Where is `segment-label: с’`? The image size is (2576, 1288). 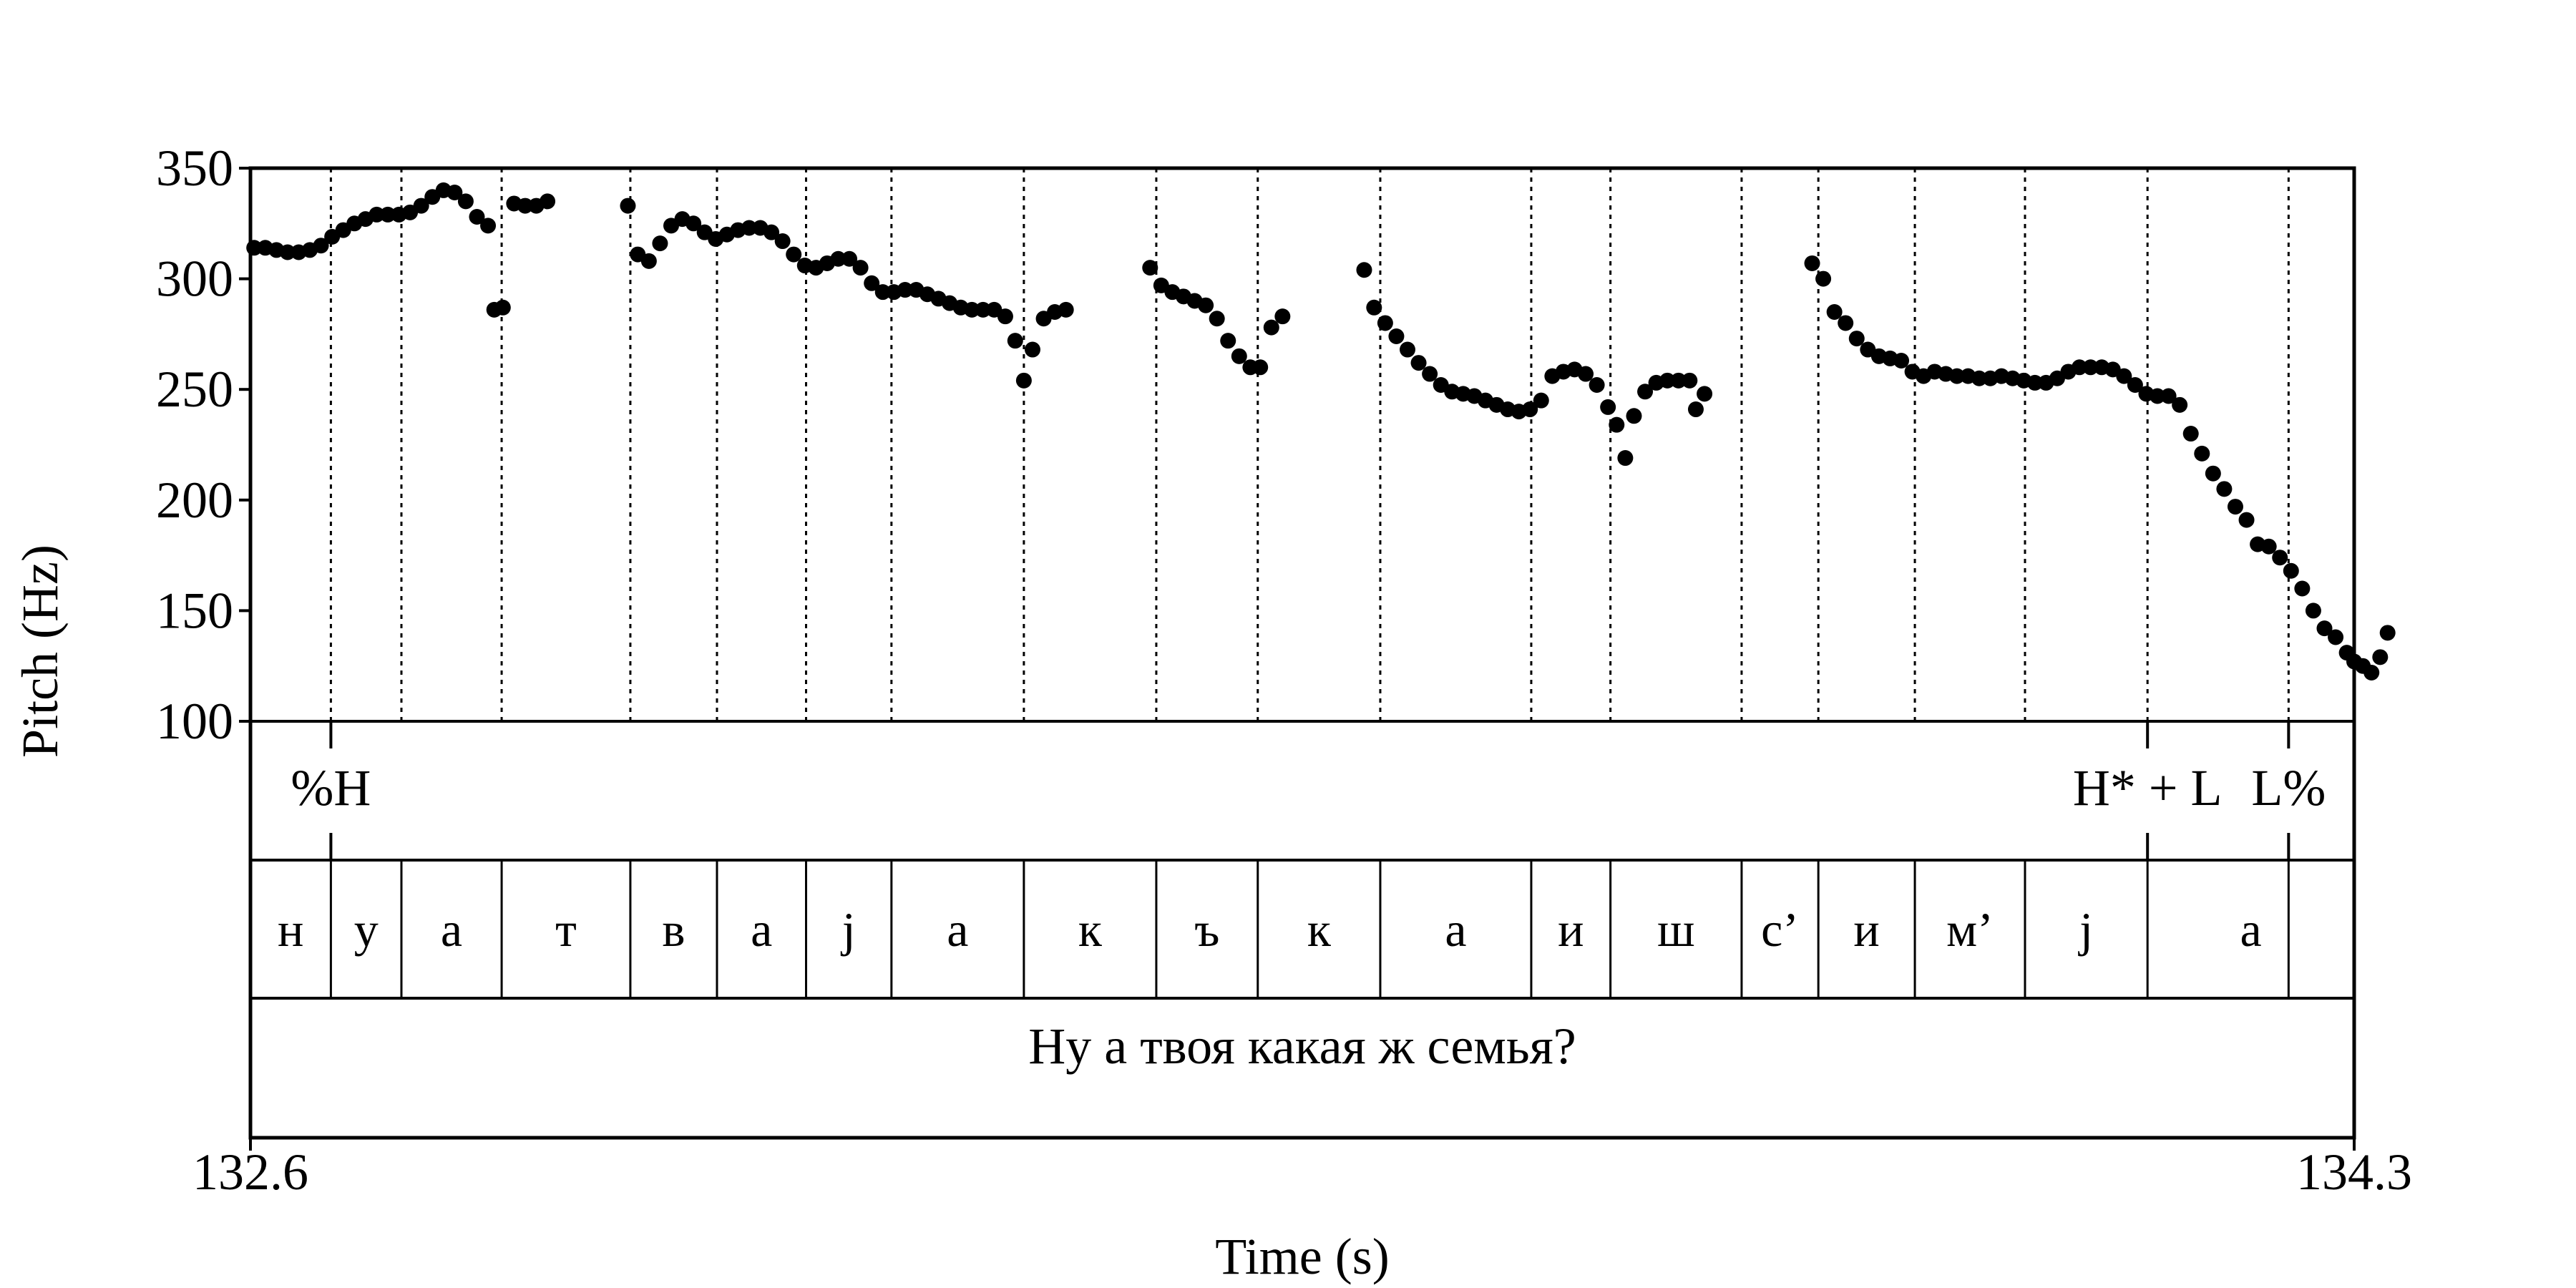
segment-label: с’ is located at coordinates (1780, 929).